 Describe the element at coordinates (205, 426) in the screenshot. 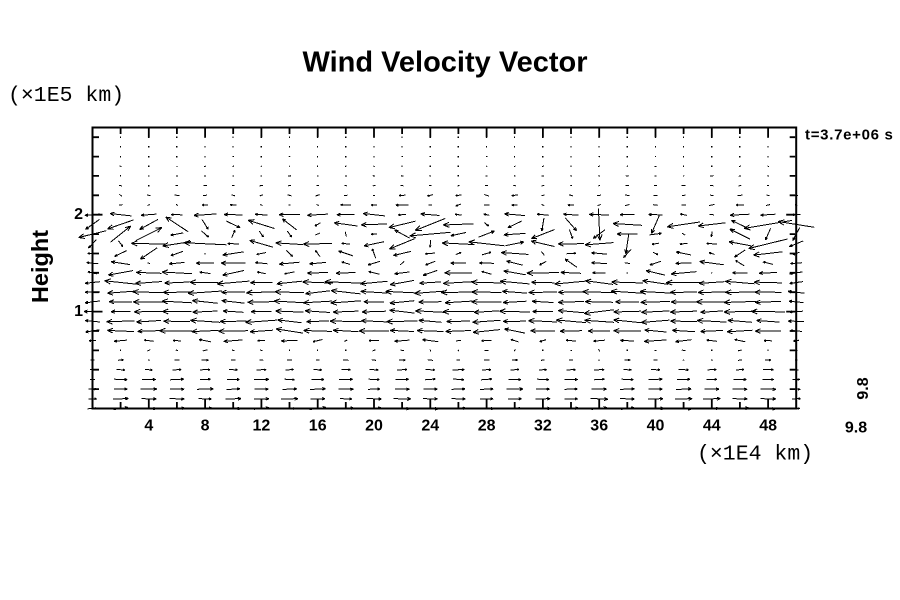

I see `svg-text: 8` at that location.